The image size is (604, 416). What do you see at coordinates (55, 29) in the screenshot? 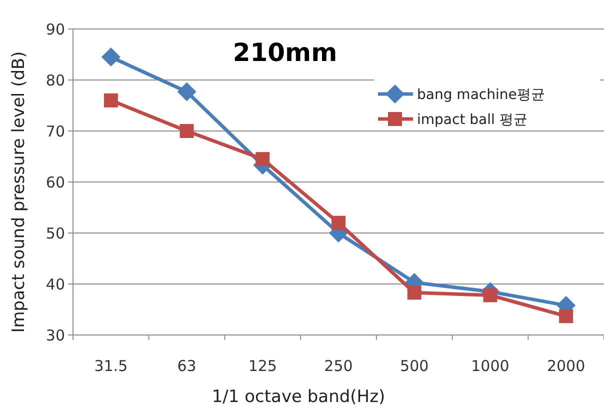
I see `y-tick-label: 90` at bounding box center [55, 29].